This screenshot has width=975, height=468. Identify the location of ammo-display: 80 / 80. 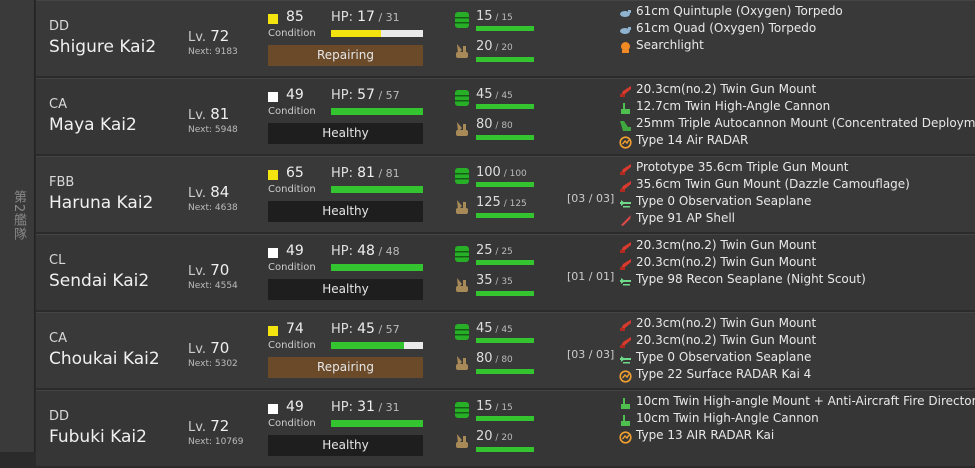
(494, 124).